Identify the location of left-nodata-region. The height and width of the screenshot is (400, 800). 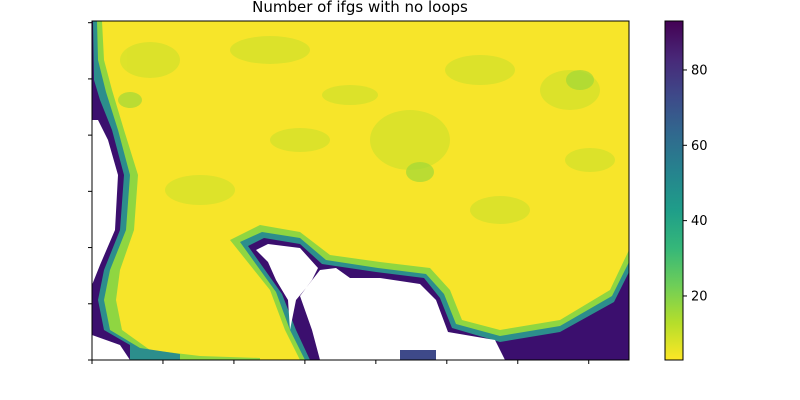
(105, 202).